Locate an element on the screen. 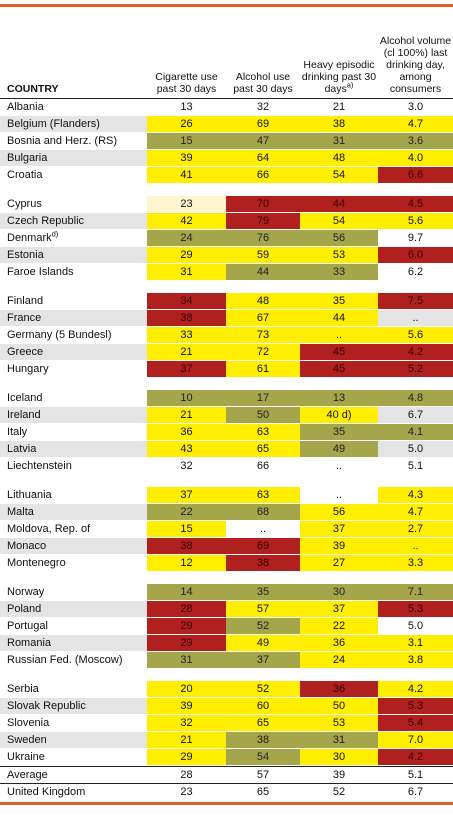 The width and height of the screenshot is (453, 829). value-cell: 14 is located at coordinates (186, 592).